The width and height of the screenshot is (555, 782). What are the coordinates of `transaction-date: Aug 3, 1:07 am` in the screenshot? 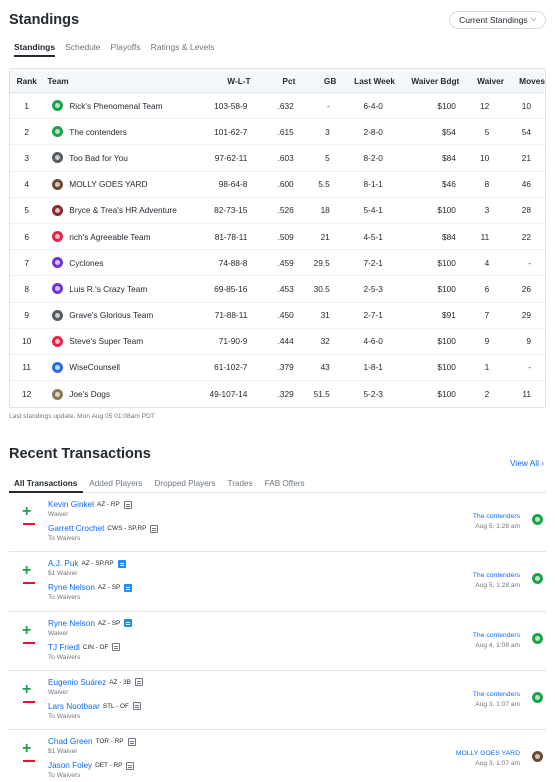 It's located at (497, 704).